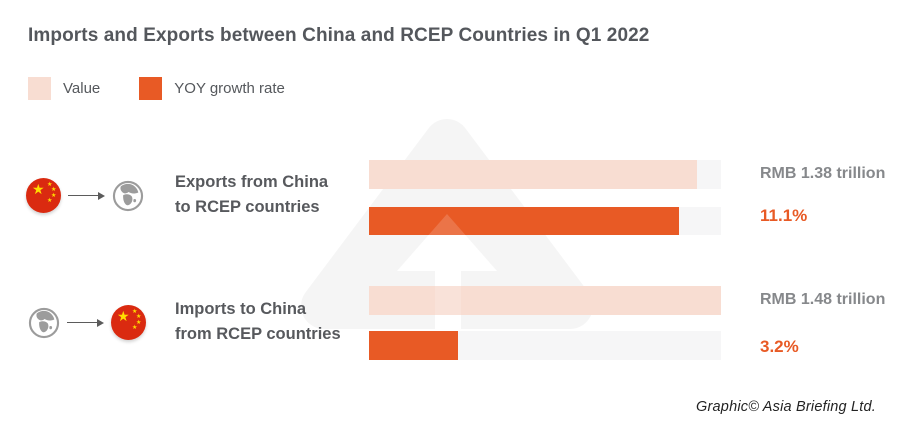  What do you see at coordinates (823, 299) in the screenshot?
I see `value-amount-label-imports: RMB 1.48 trillion` at bounding box center [823, 299].